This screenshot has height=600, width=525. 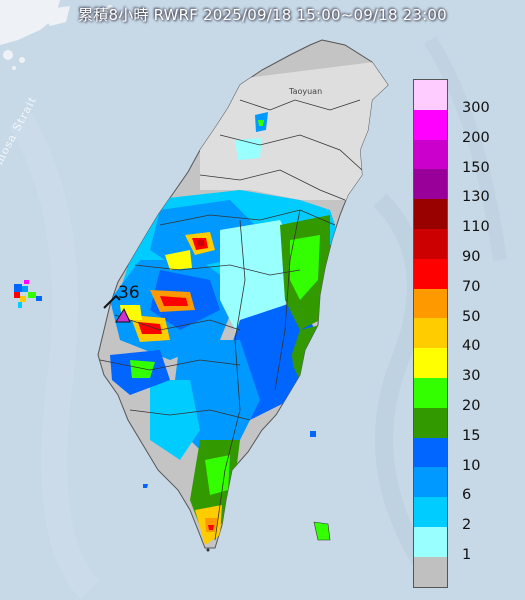 I want to click on marker-leader, so click(x=112, y=301).